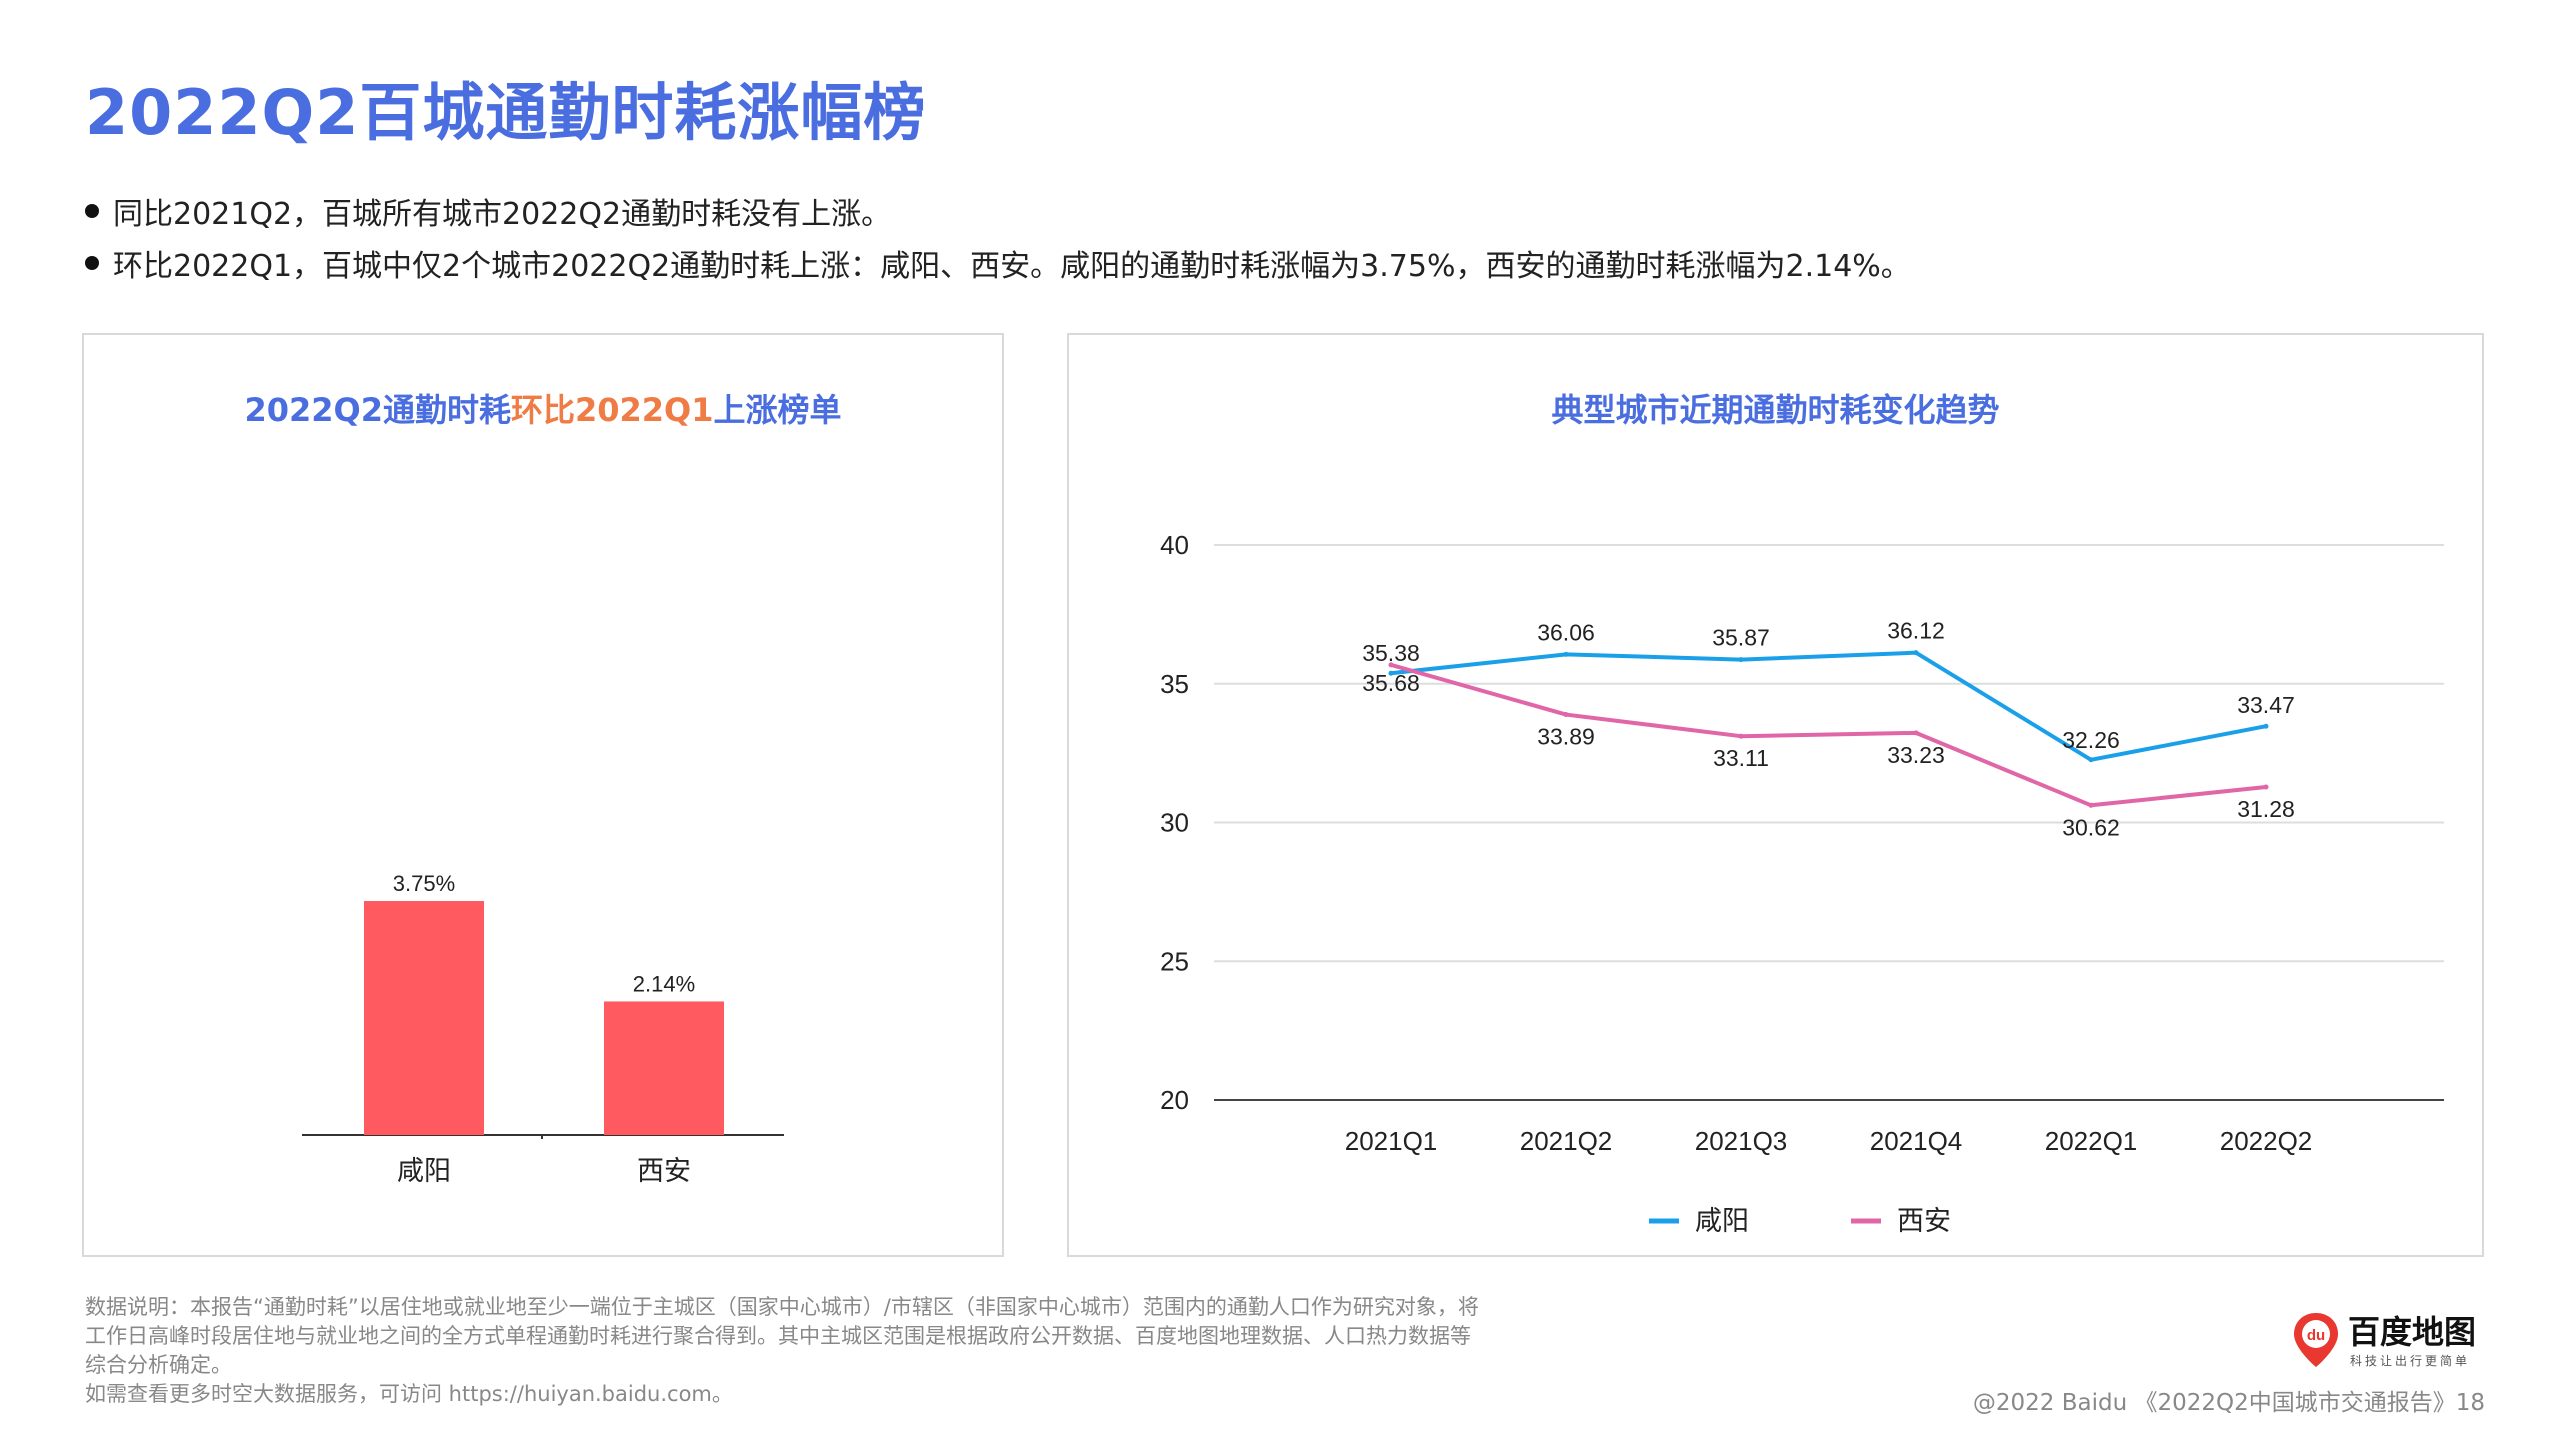 The image size is (2560, 1440). Describe the element at coordinates (1741, 638) in the screenshot. I see `data-label: 35.87` at that location.